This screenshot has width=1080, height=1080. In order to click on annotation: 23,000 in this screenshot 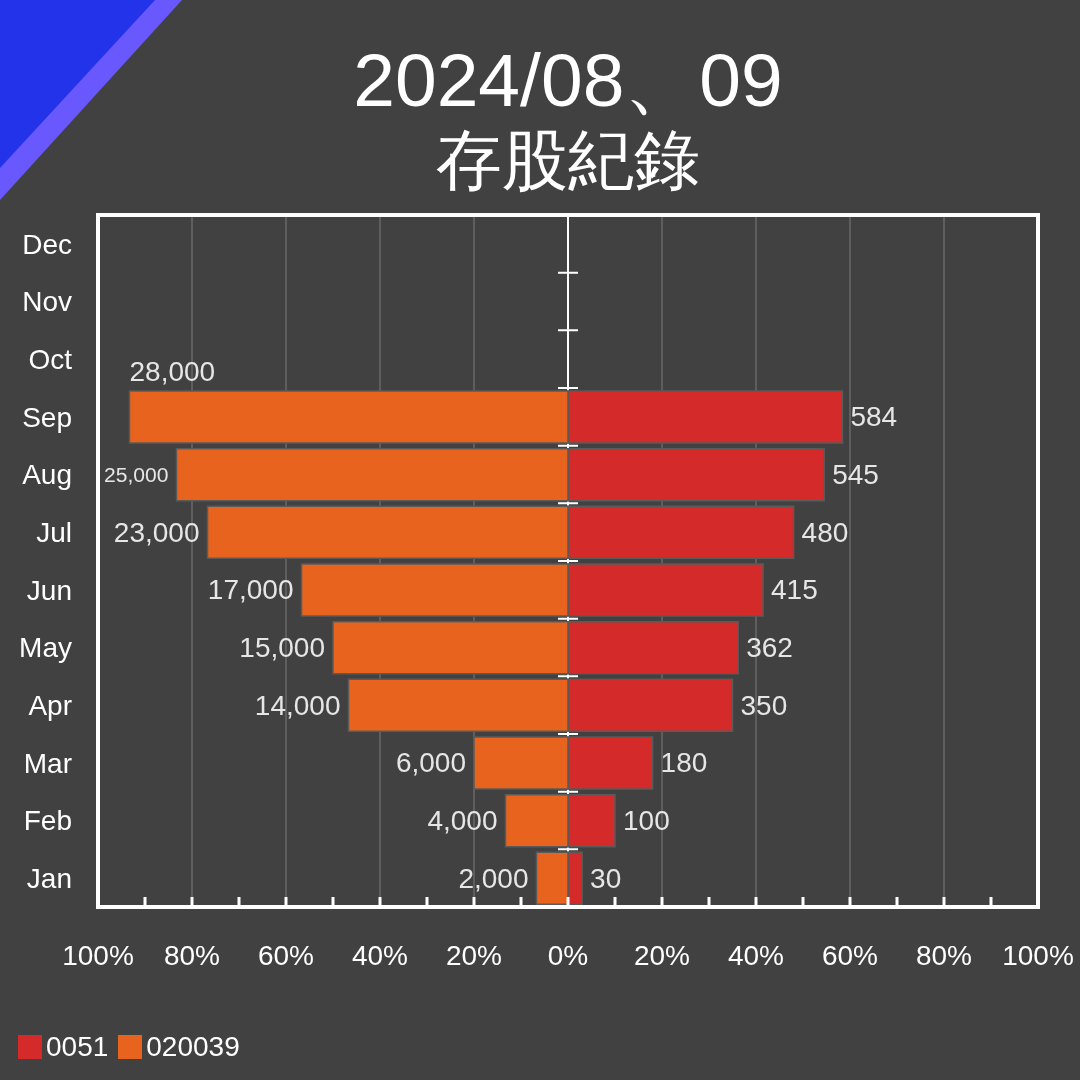, I will do `click(156, 532)`.